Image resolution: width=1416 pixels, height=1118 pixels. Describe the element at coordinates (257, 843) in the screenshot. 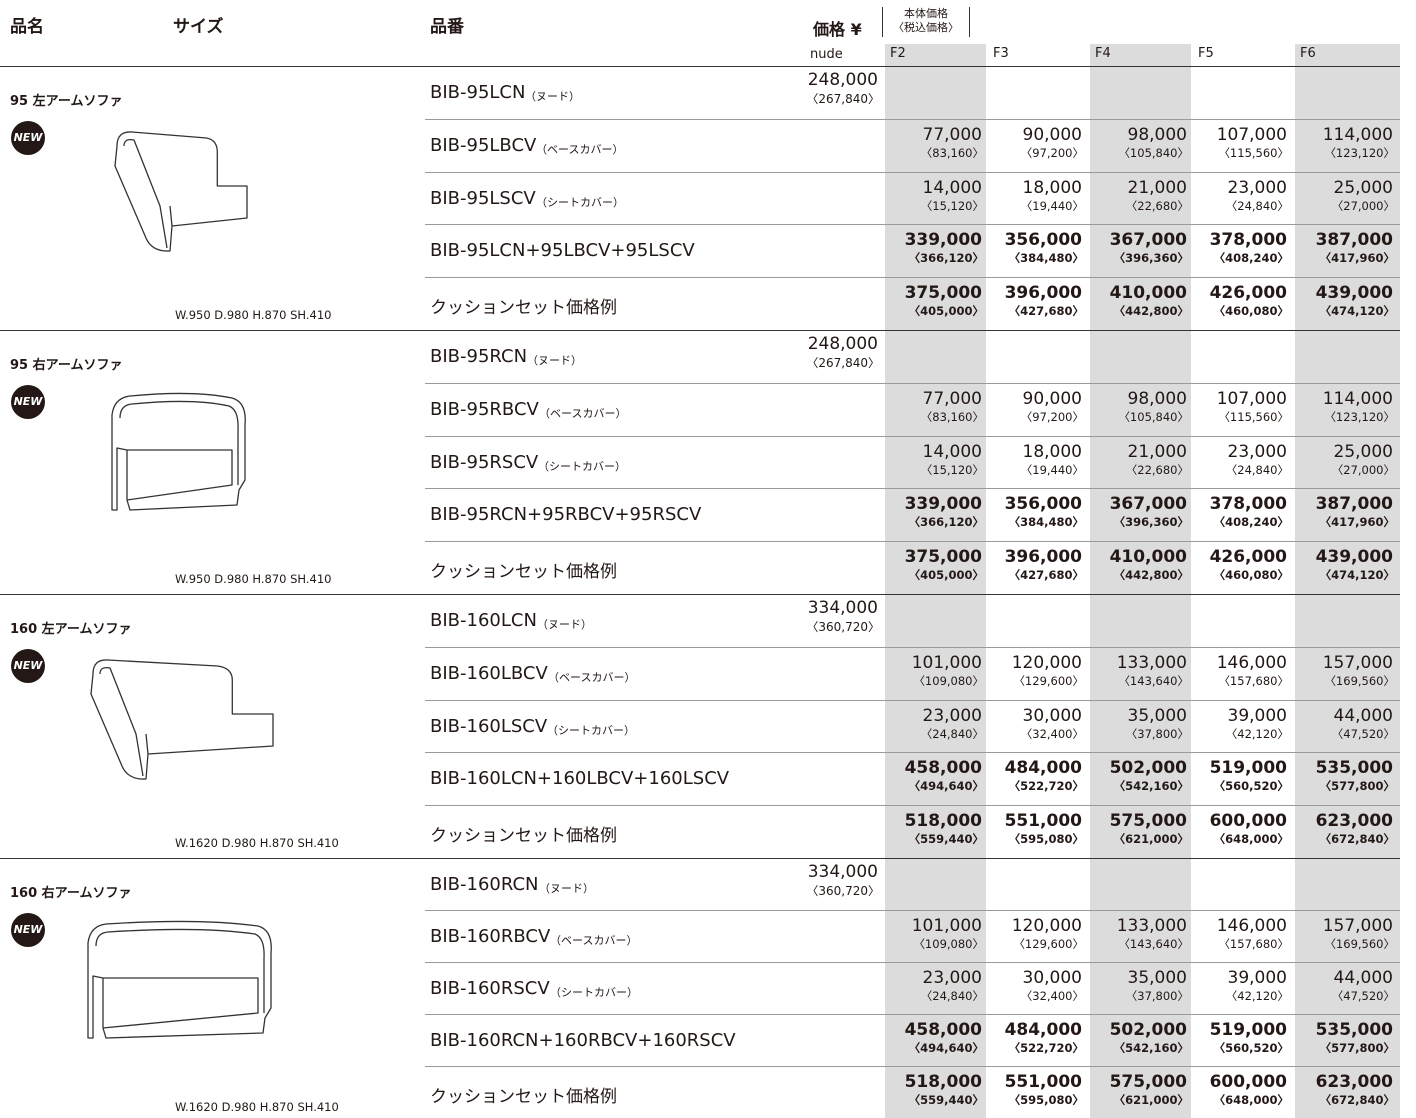

I see `dimensions: W.1620 D.980 H.870 SH.410` at that location.